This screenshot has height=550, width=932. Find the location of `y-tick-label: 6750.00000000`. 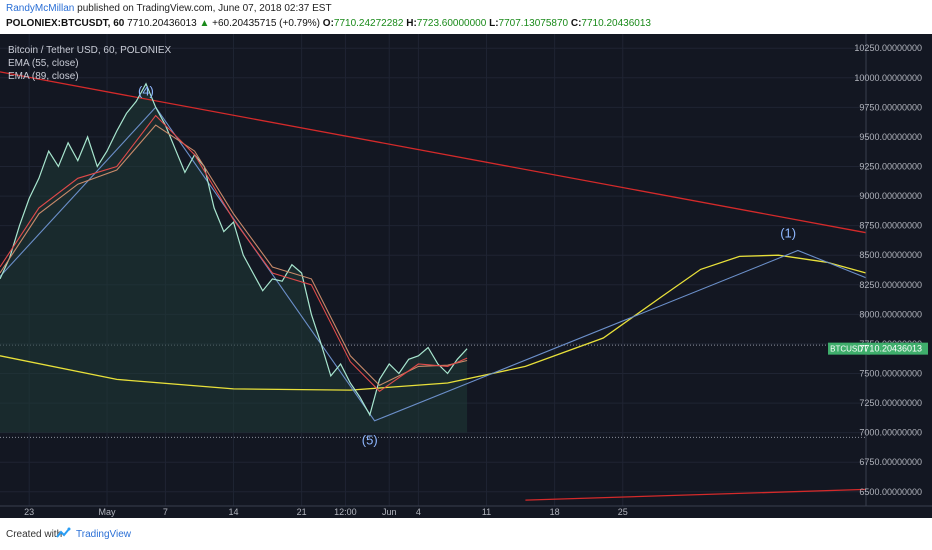

y-tick-label: 6750.00000000 is located at coordinates (890, 462).